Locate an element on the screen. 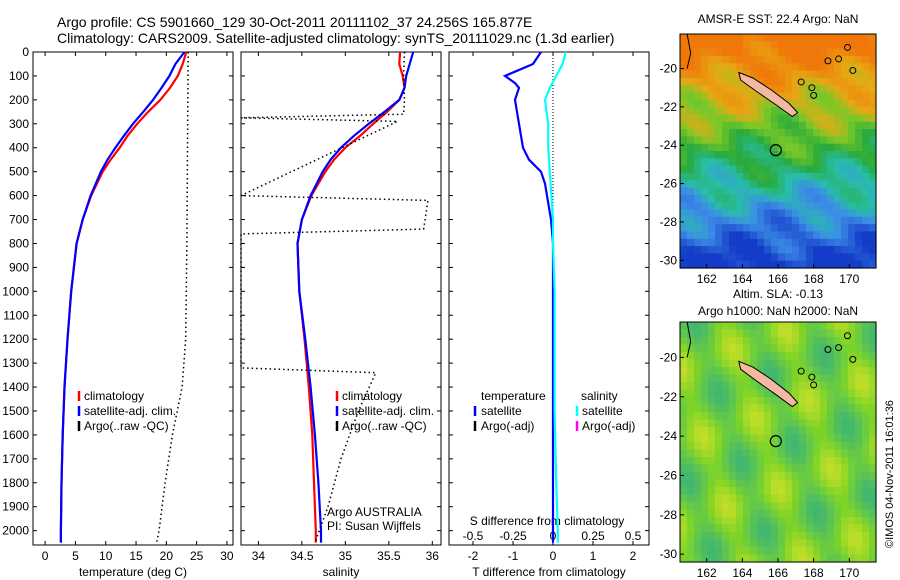 Image resolution: width=900 pixels, height=580 pixels. legend-label: Argo(..raw -QC) is located at coordinates (126, 426).